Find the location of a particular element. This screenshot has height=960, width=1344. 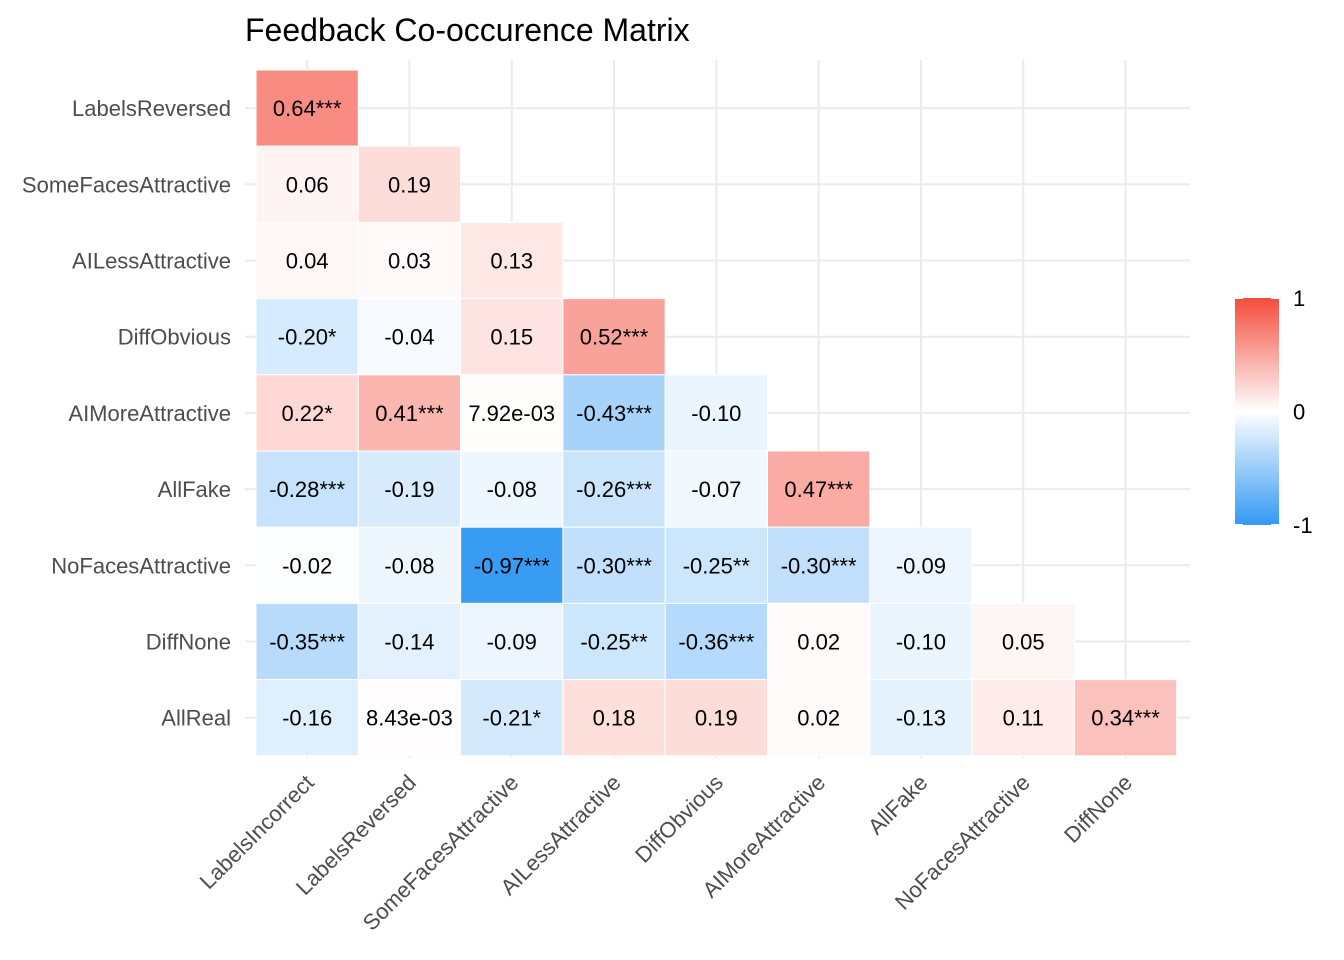

y-tick-some-faces-attractive: SomeFacesAttractive is located at coordinates (126, 184).